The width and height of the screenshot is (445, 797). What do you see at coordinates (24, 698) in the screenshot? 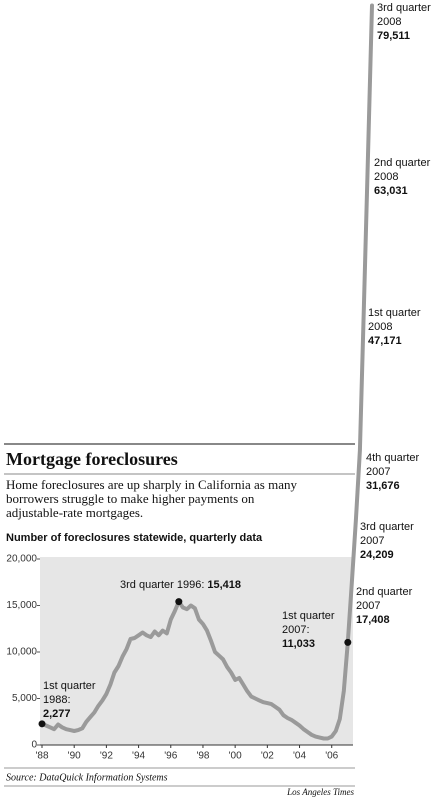
I see `y-tick-label: 5,000` at bounding box center [24, 698].